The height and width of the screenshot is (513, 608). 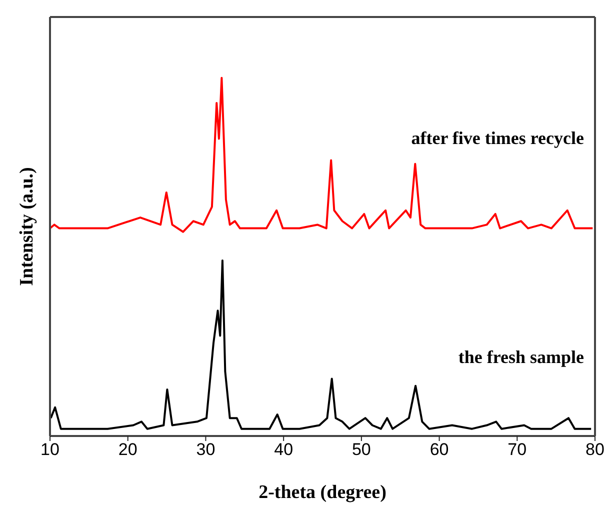 What do you see at coordinates (322, 492) in the screenshot?
I see `x-axis-title: 2-theta (degree)` at bounding box center [322, 492].